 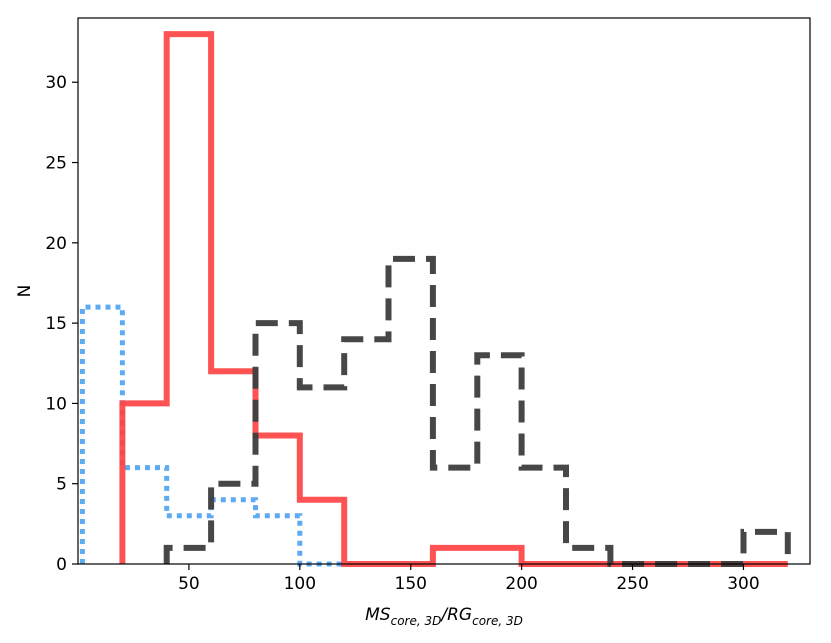 What do you see at coordinates (56, 404) in the screenshot?
I see `y-tick-label: 10` at bounding box center [56, 404].